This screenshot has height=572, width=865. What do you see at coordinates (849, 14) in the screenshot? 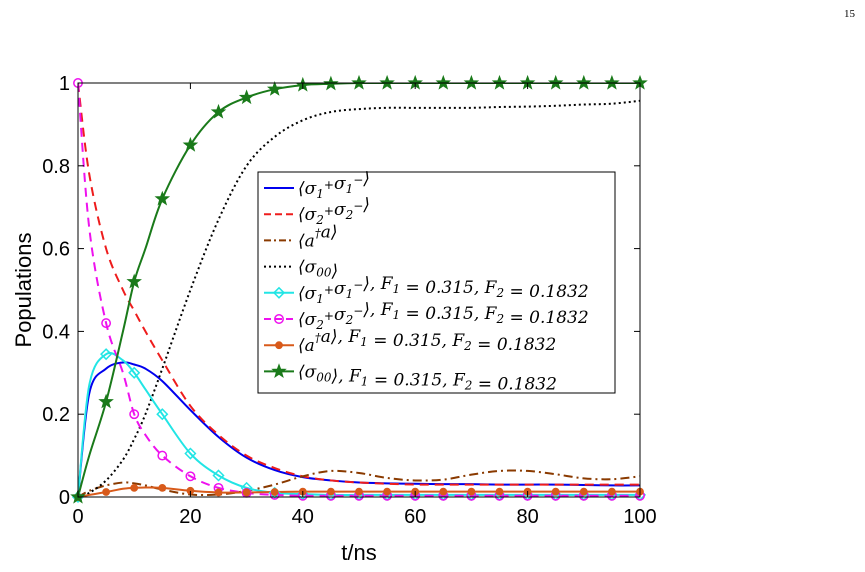
I see `page-number: 15` at bounding box center [849, 14].